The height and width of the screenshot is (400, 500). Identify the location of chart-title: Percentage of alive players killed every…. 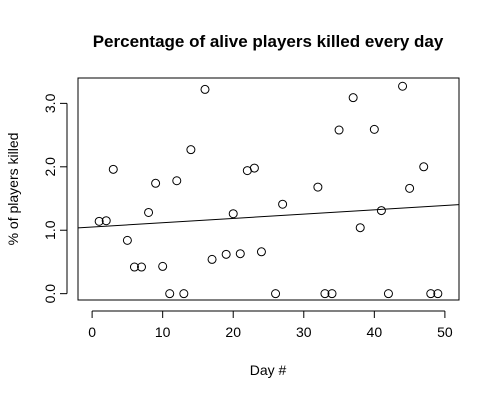
(268, 41).